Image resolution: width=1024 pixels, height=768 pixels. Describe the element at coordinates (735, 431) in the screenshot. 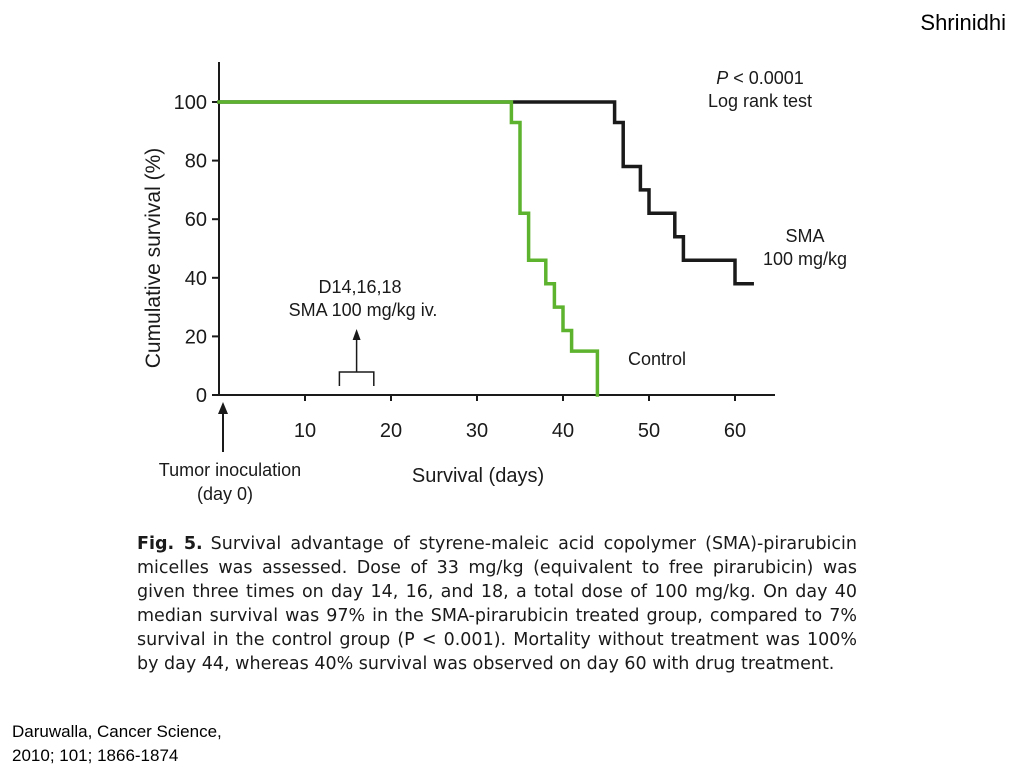

I see `x-tick-label-60: 60` at that location.